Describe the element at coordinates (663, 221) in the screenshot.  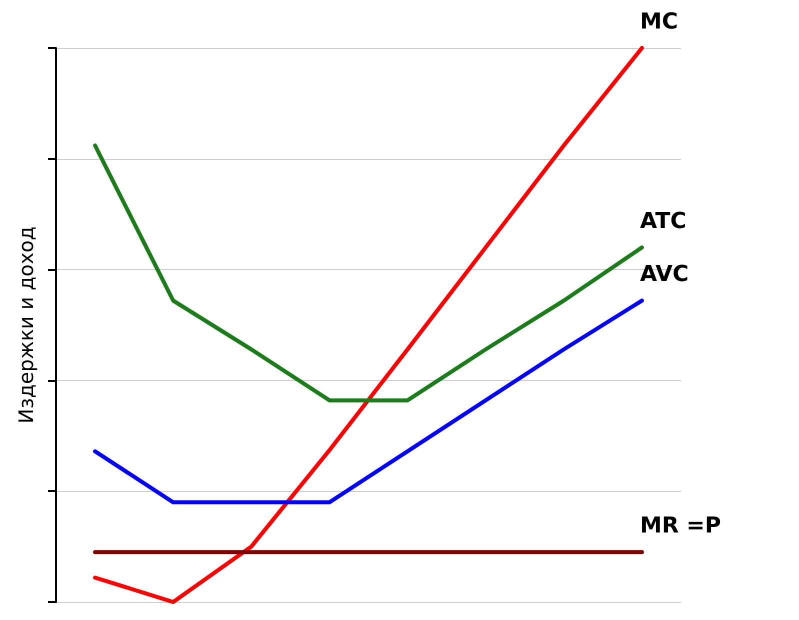
I see `series-label: ATC` at that location.